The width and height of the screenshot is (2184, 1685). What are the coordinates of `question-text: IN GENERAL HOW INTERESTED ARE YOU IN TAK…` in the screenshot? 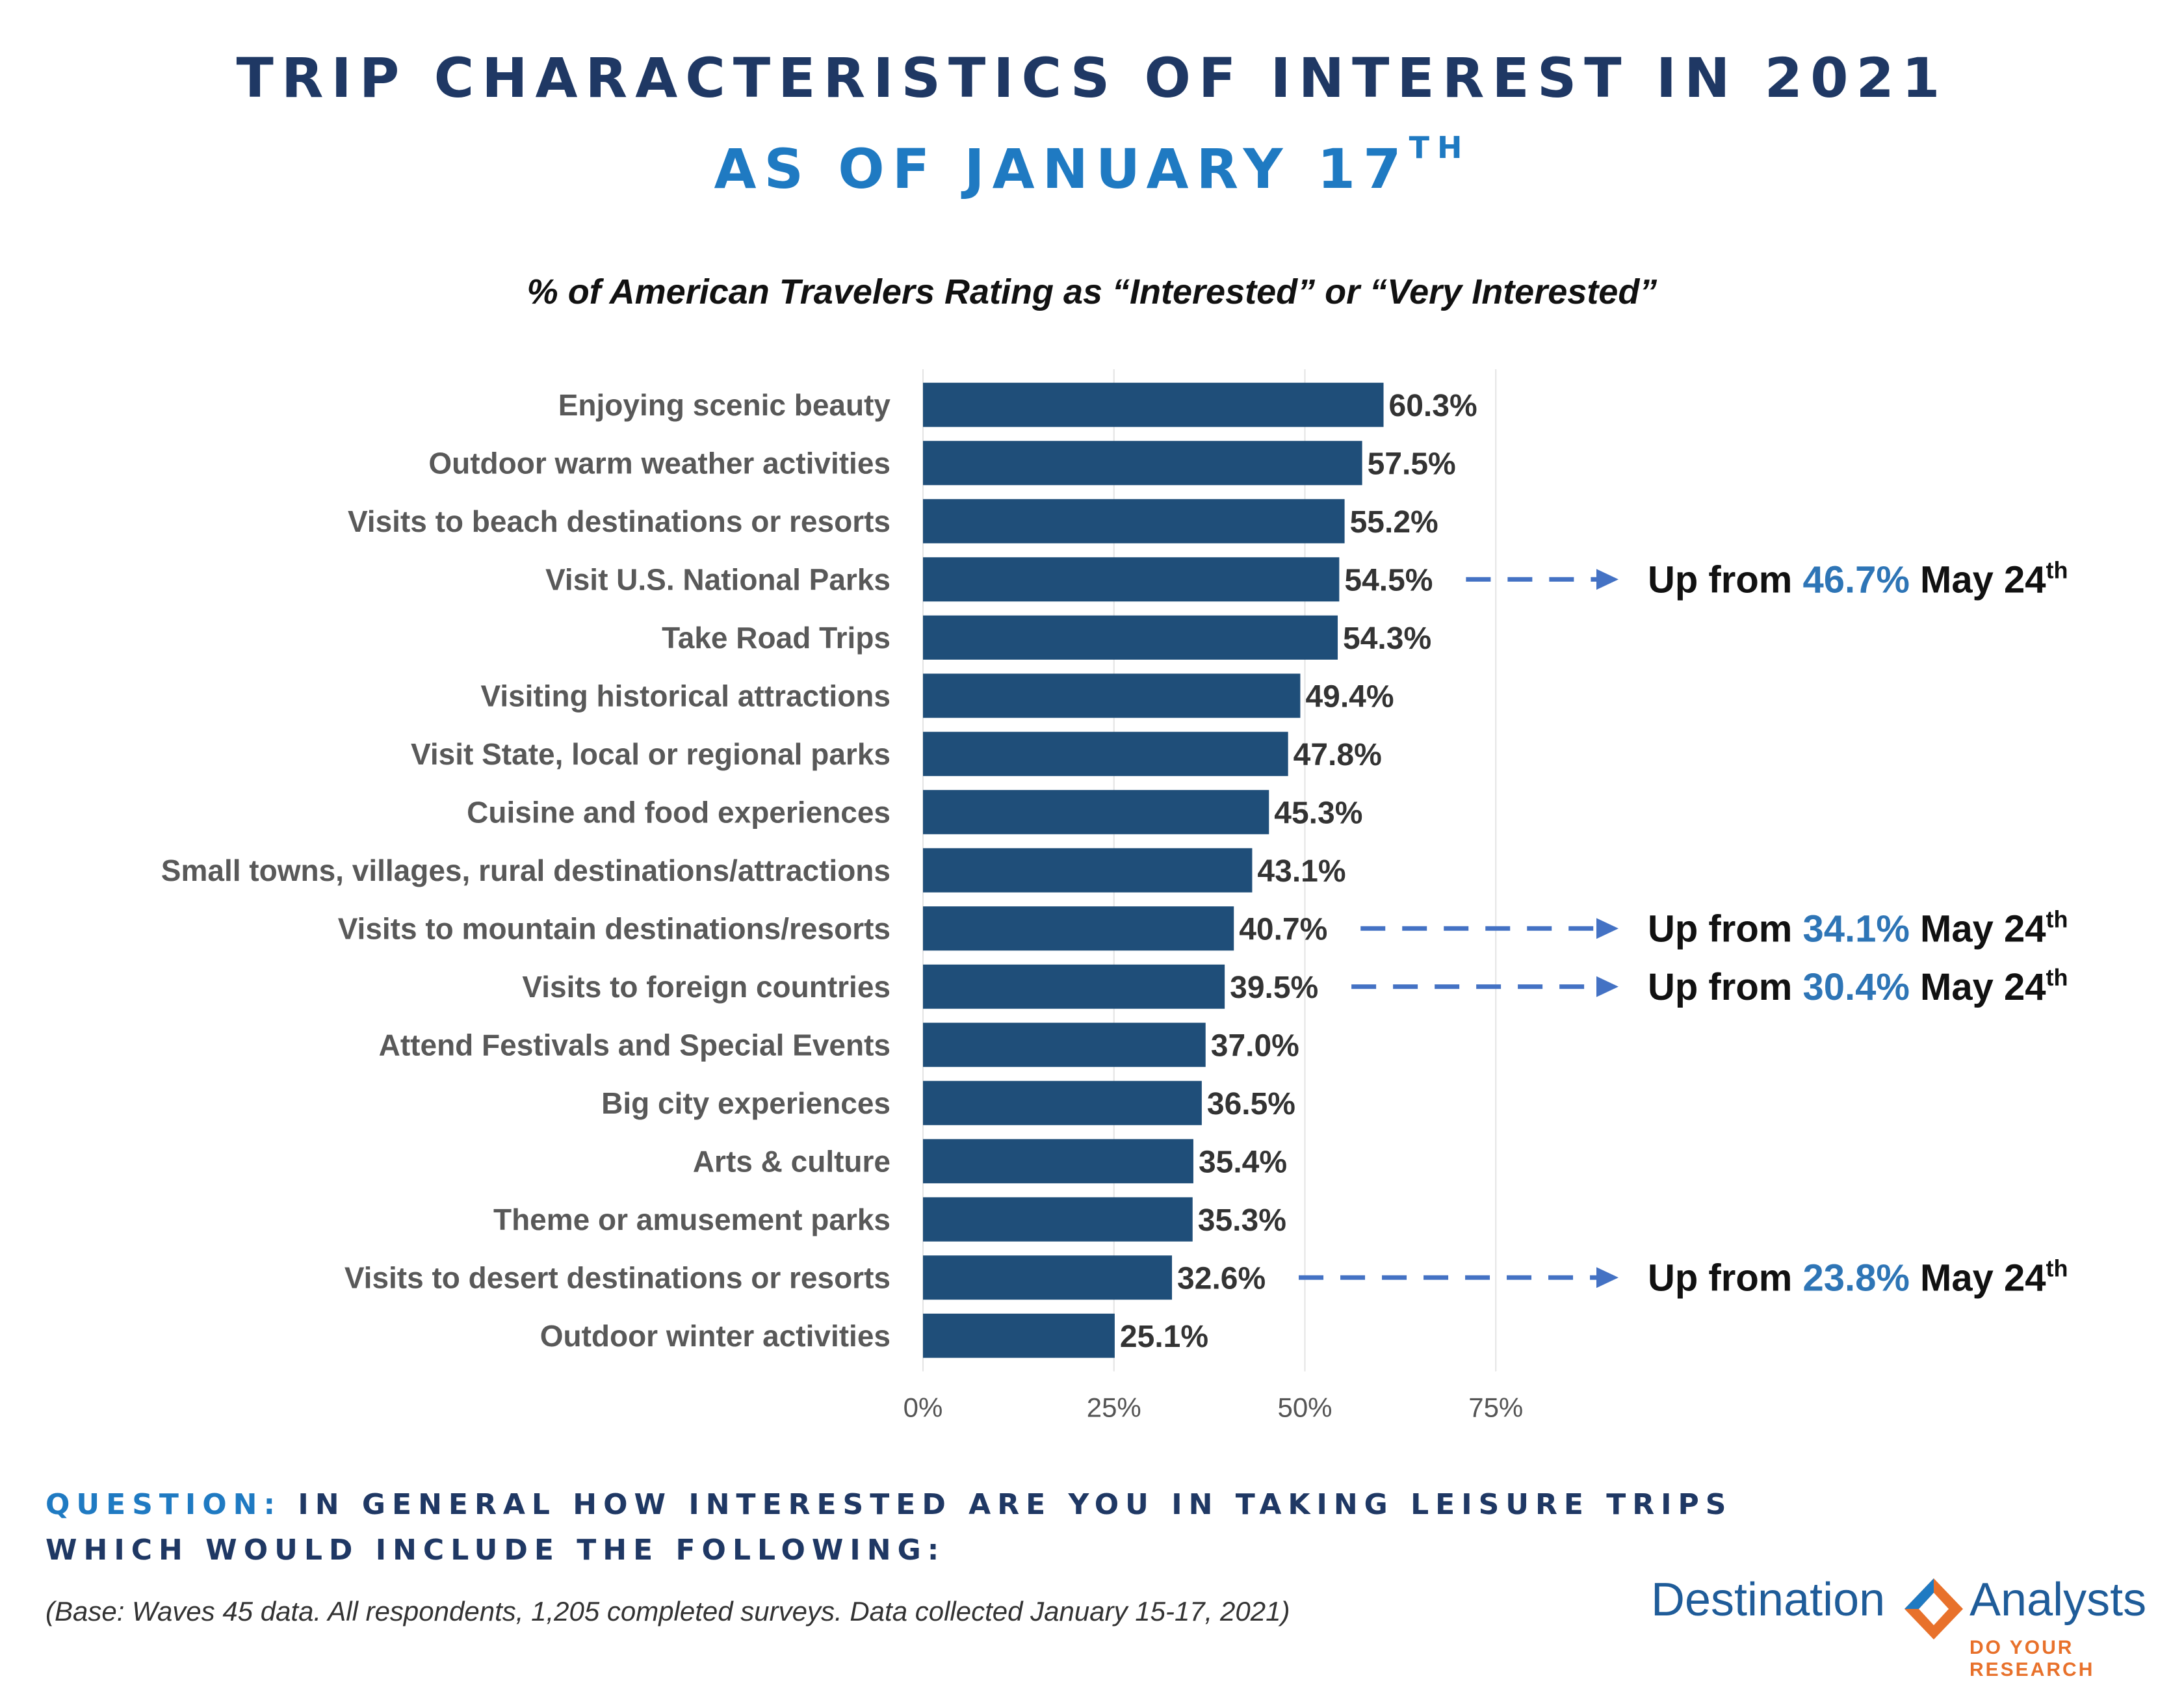 It's located at (890, 1527).